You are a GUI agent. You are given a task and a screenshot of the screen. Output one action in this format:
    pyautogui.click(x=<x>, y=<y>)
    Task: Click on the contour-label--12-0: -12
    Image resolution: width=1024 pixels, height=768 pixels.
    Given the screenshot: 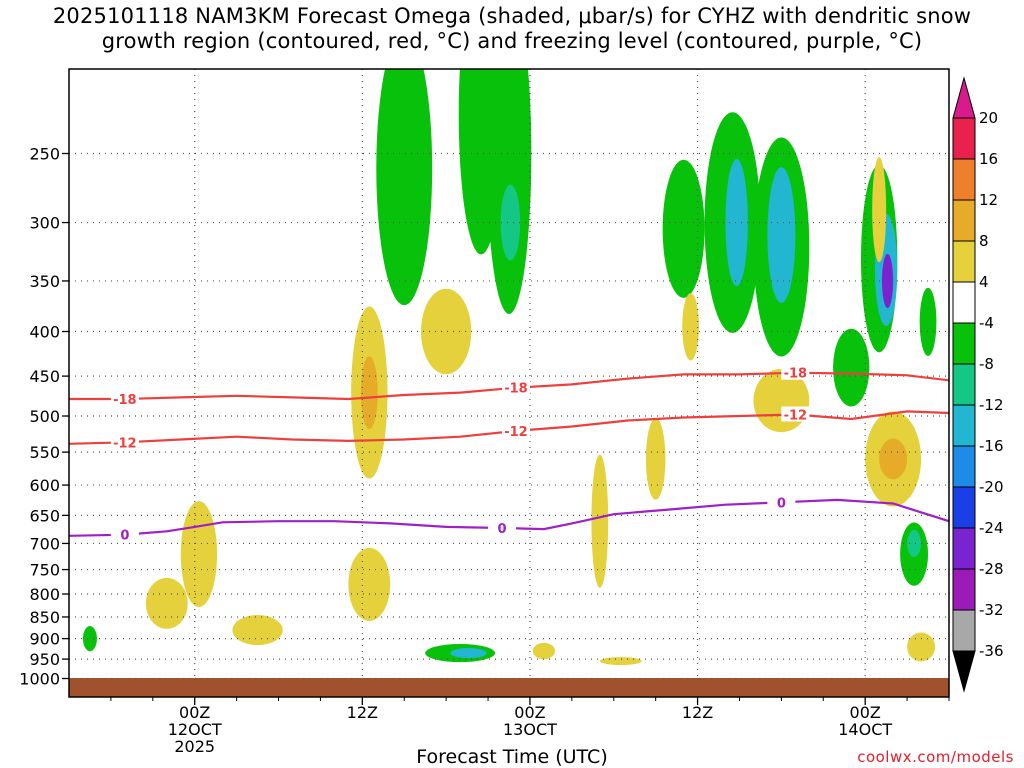 What is the action you would take?
    pyautogui.click(x=125, y=443)
    